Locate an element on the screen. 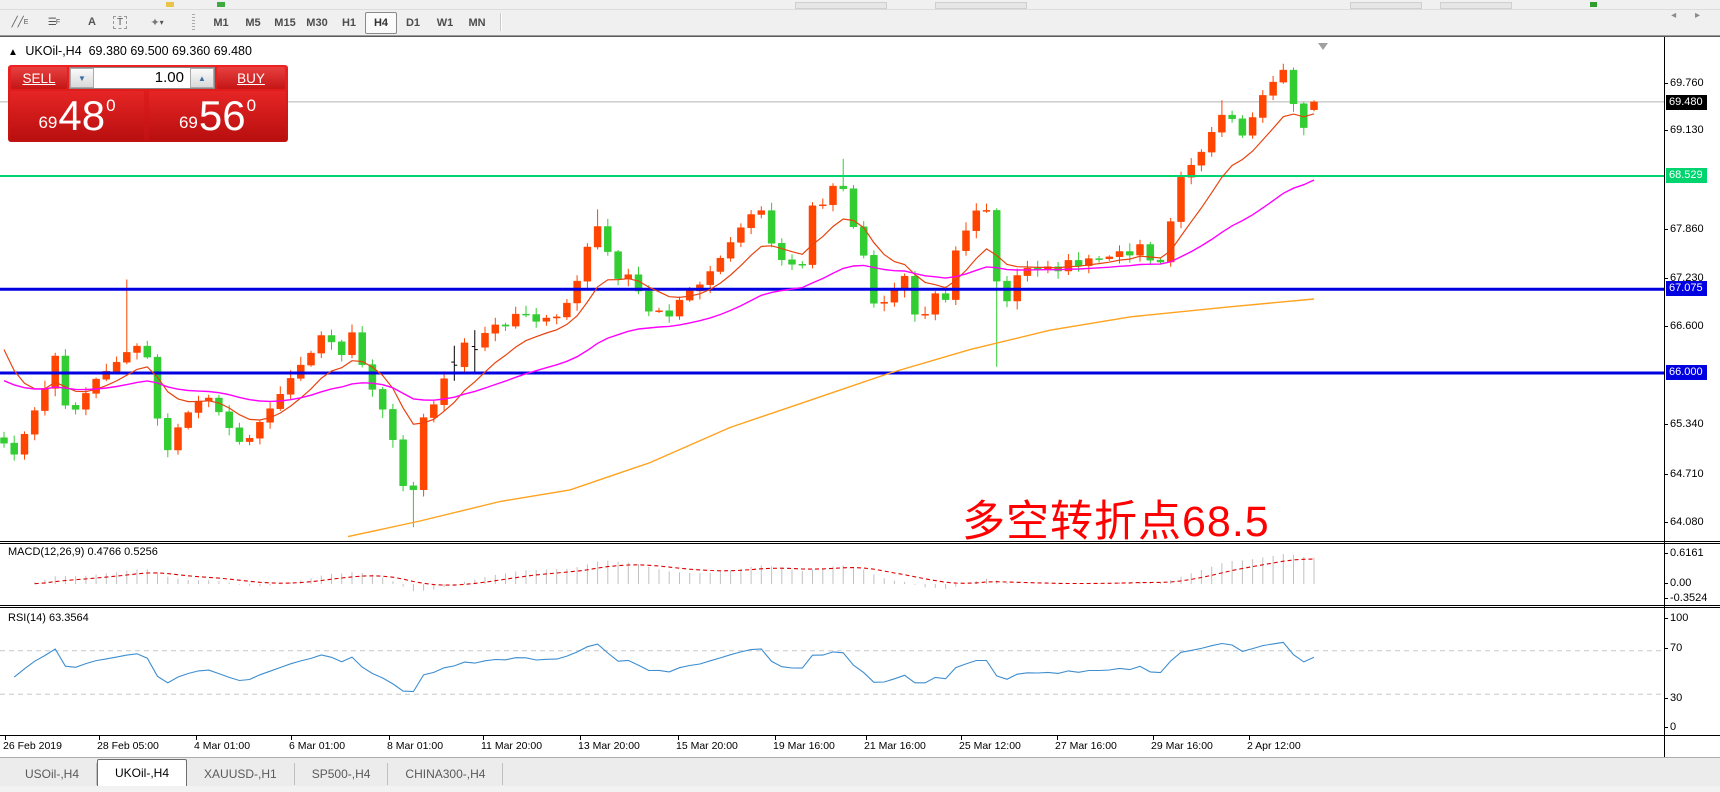 The image size is (1720, 792). timeframe-button-h1: H1 is located at coordinates (349, 23).